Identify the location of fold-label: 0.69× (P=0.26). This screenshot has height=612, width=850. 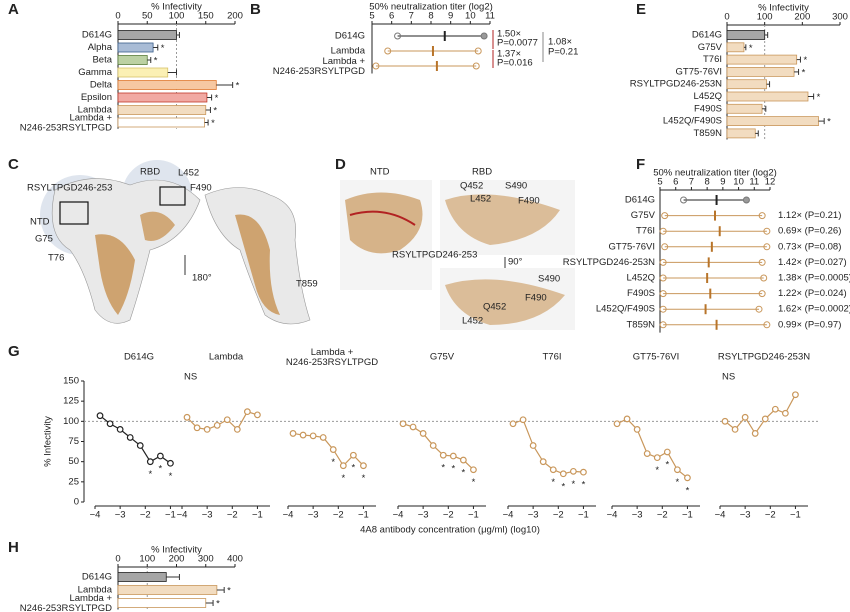
(809, 231).